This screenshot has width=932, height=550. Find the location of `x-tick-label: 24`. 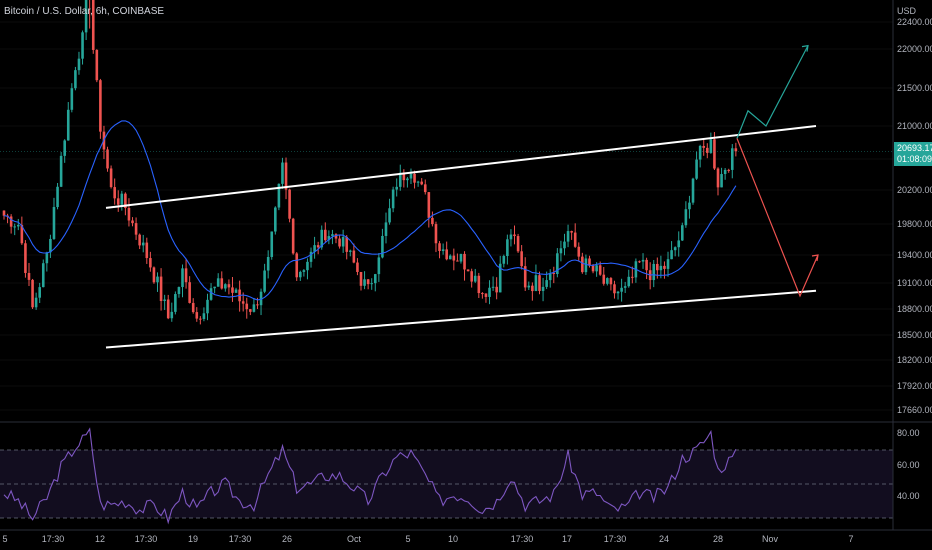

x-tick-label: 24 is located at coordinates (664, 539).